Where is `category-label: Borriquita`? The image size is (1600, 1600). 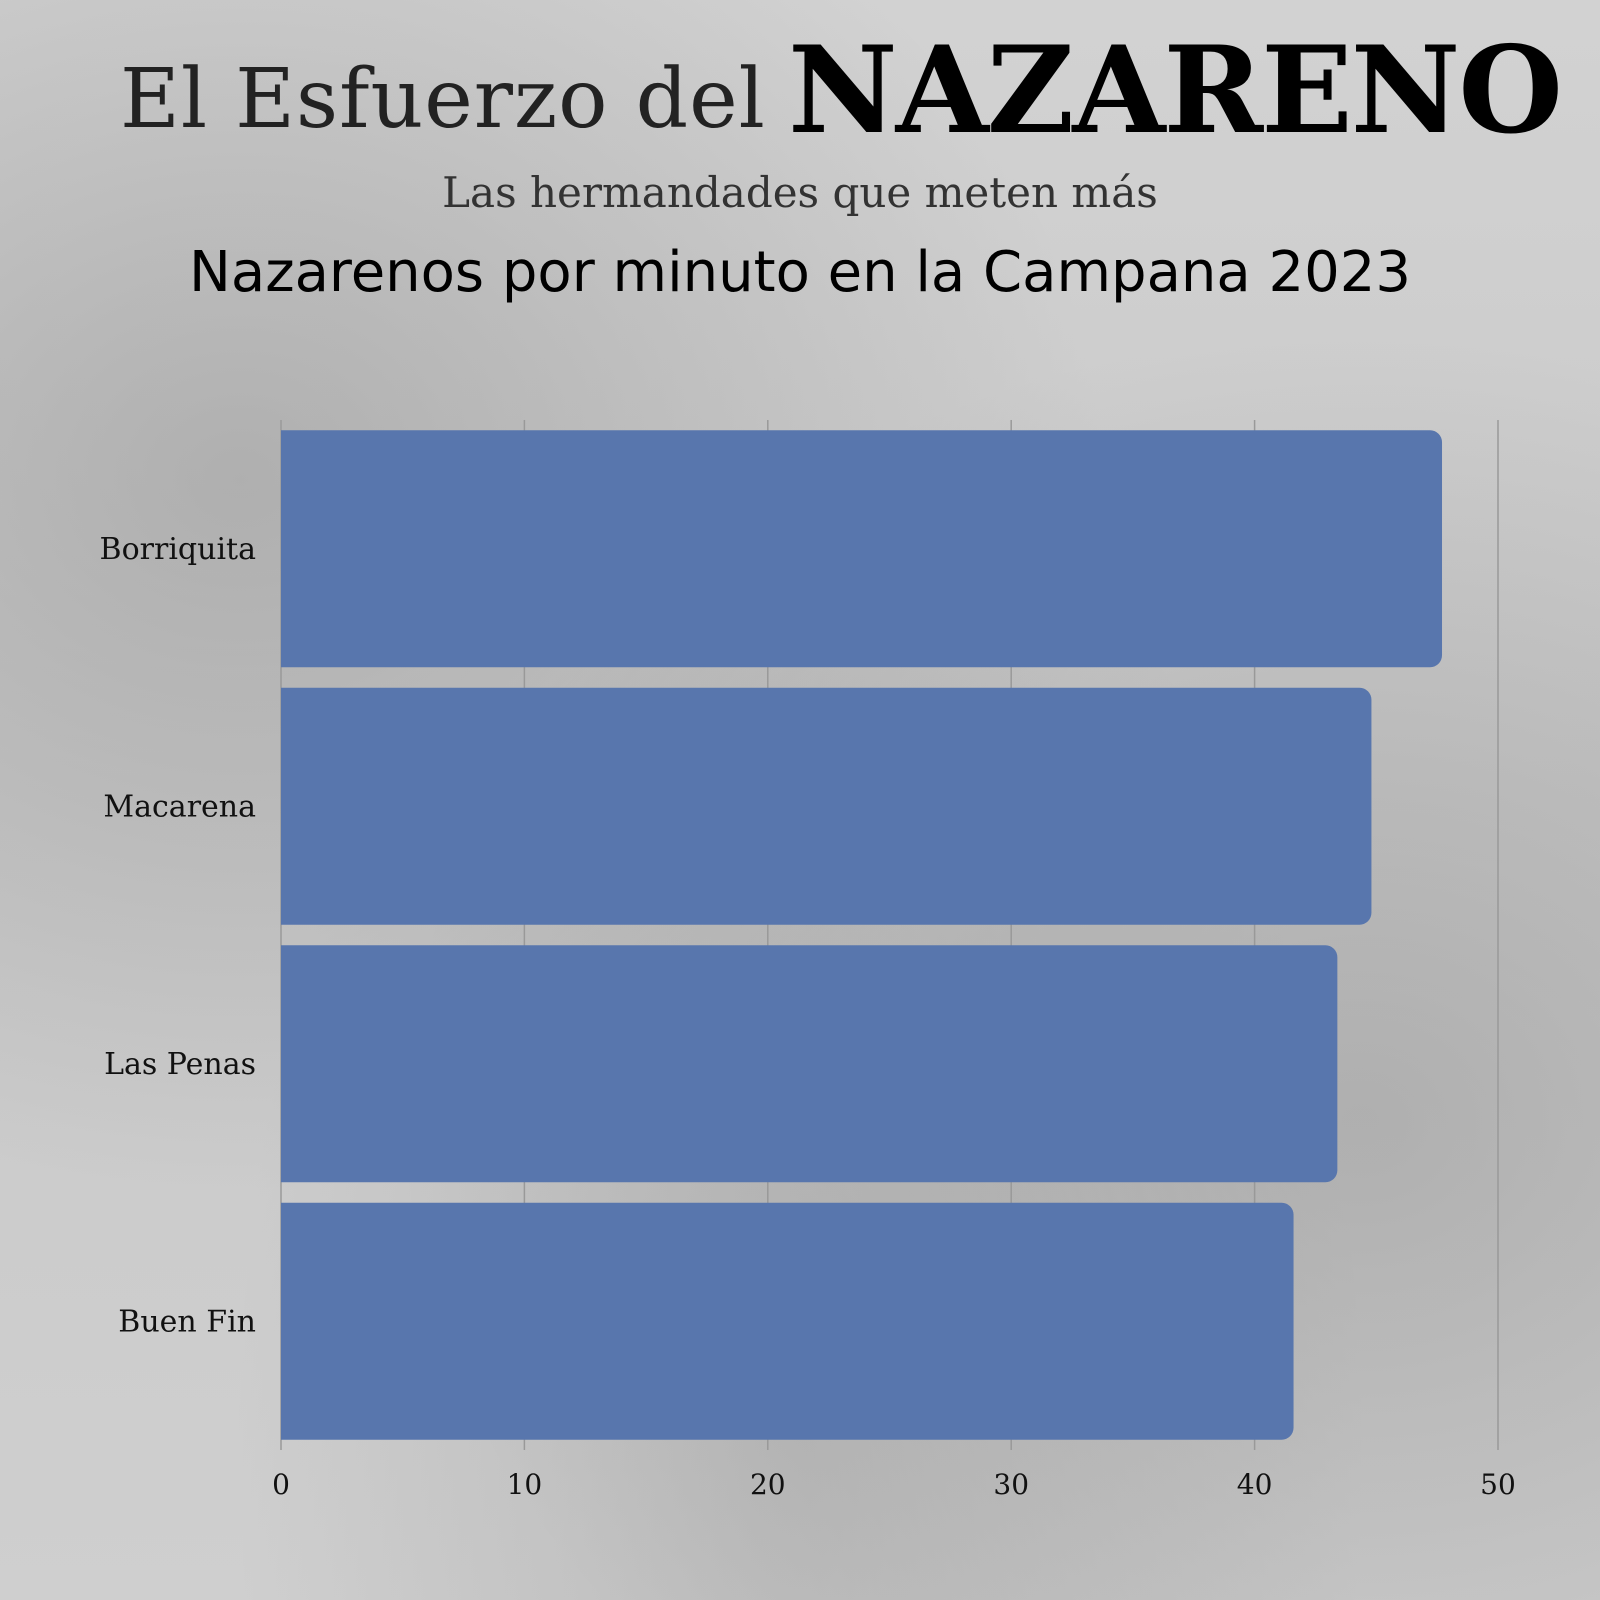
category-label: Borriquita is located at coordinates (178, 549).